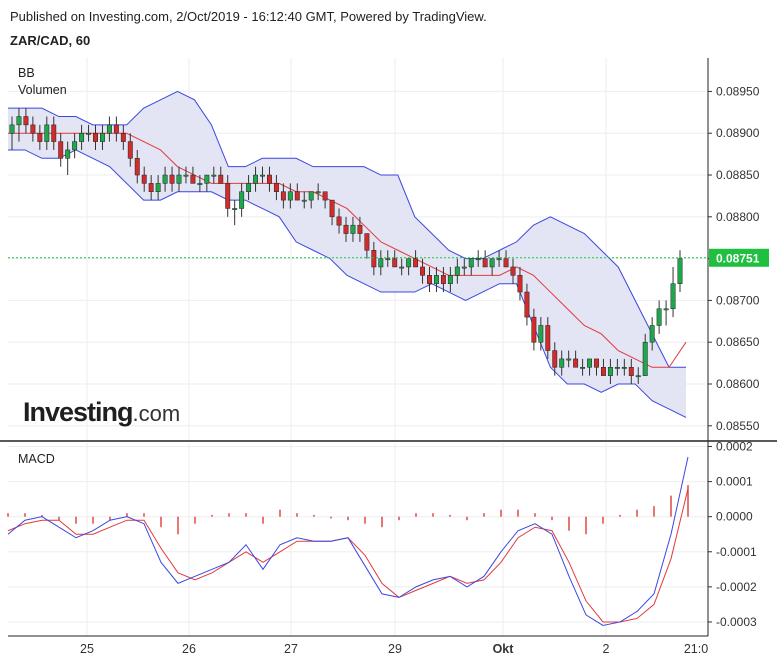 Image resolution: width=777 pixels, height=664 pixels. I want to click on y-tick-label: -0.0003, so click(736, 622).